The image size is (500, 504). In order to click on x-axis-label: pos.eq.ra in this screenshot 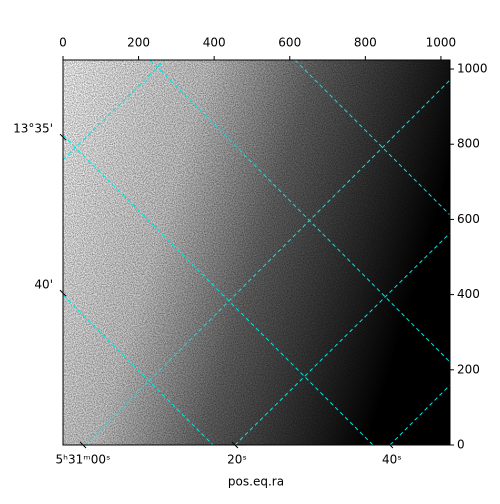, I will do `click(256, 482)`.